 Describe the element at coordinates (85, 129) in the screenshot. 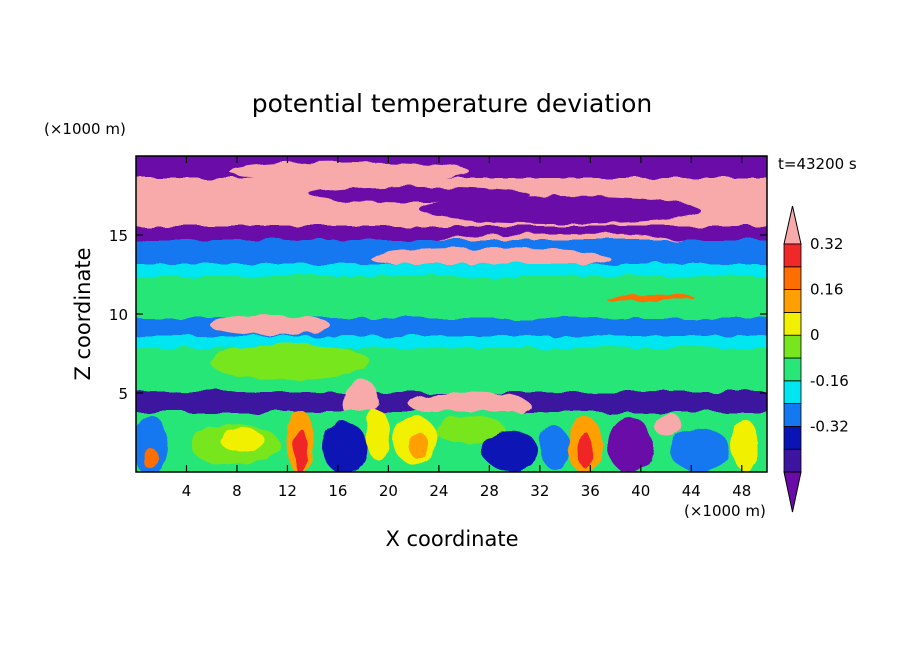

I see `y-unit-label: (×1000 m)` at that location.